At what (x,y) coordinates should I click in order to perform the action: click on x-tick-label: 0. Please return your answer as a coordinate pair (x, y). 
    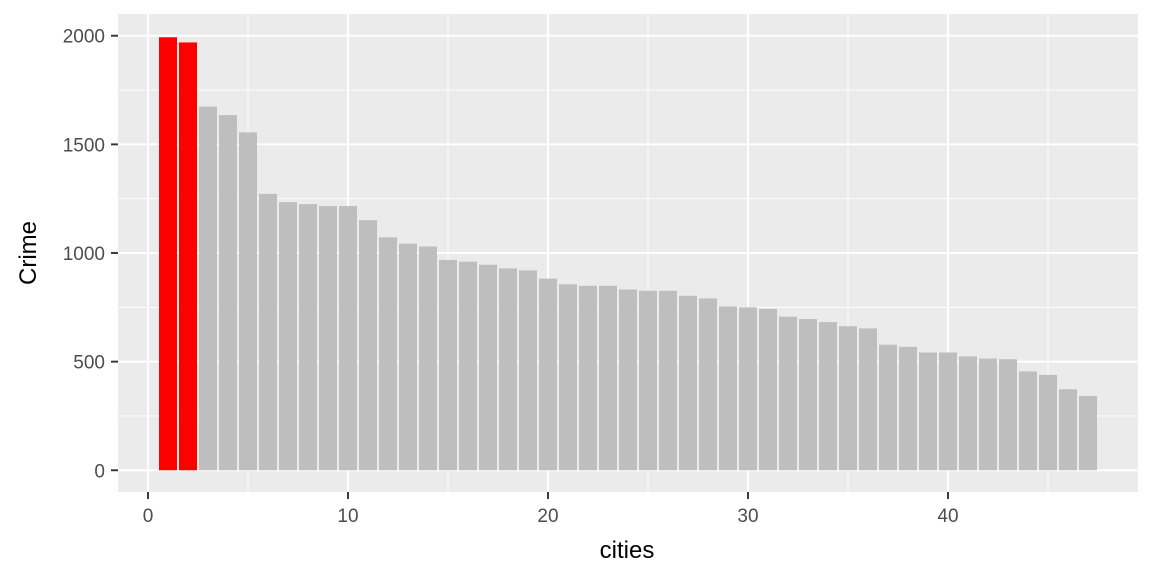
    Looking at the image, I should click on (148, 516).